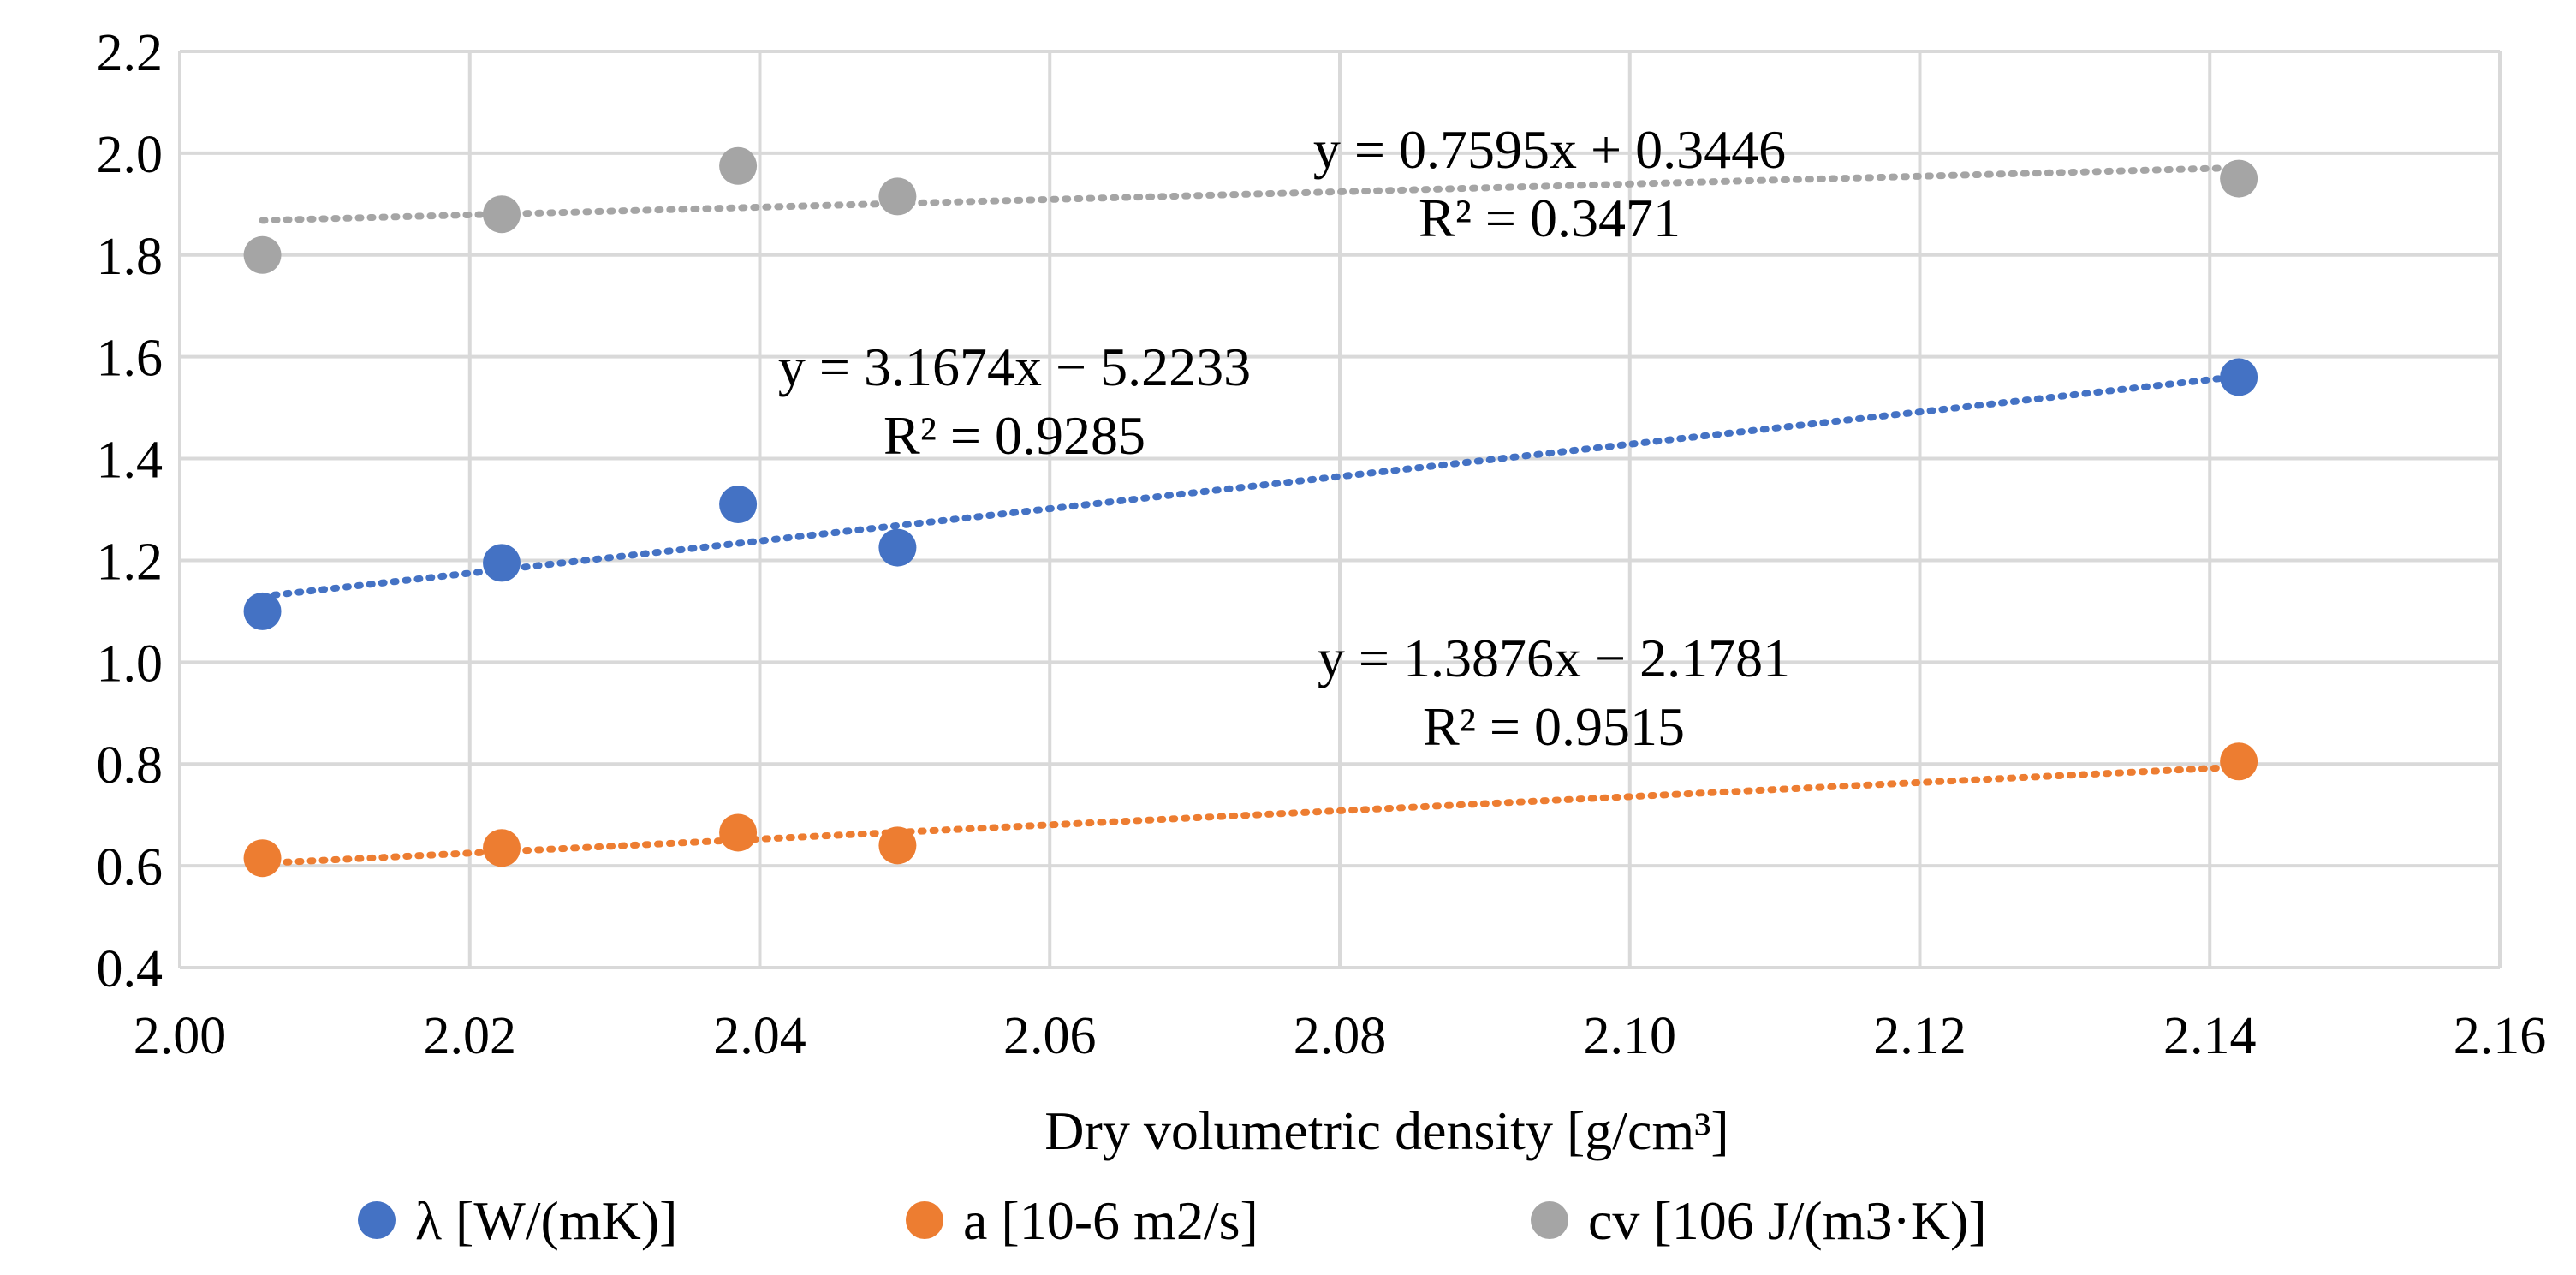 This screenshot has width=2576, height=1275. I want to click on y-tick-label: 0.4, so click(130, 969).